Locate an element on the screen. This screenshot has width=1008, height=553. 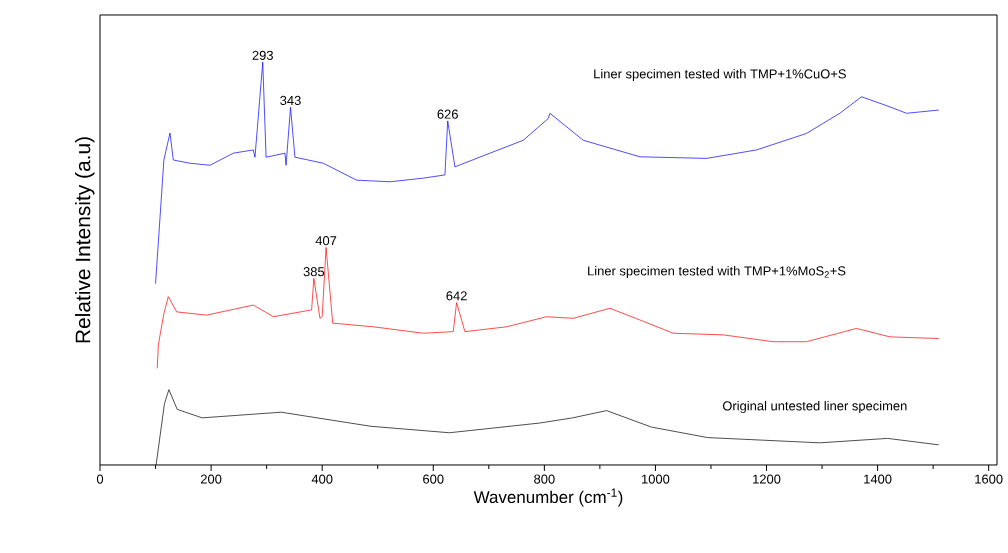
x-tick-label: 1200 is located at coordinates (767, 479).